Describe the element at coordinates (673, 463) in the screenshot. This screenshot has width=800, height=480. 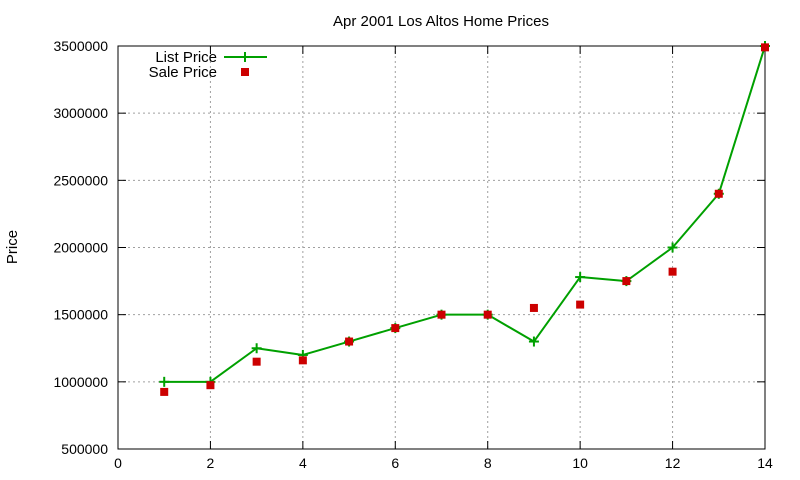
I see `x-tick-label: 12` at that location.